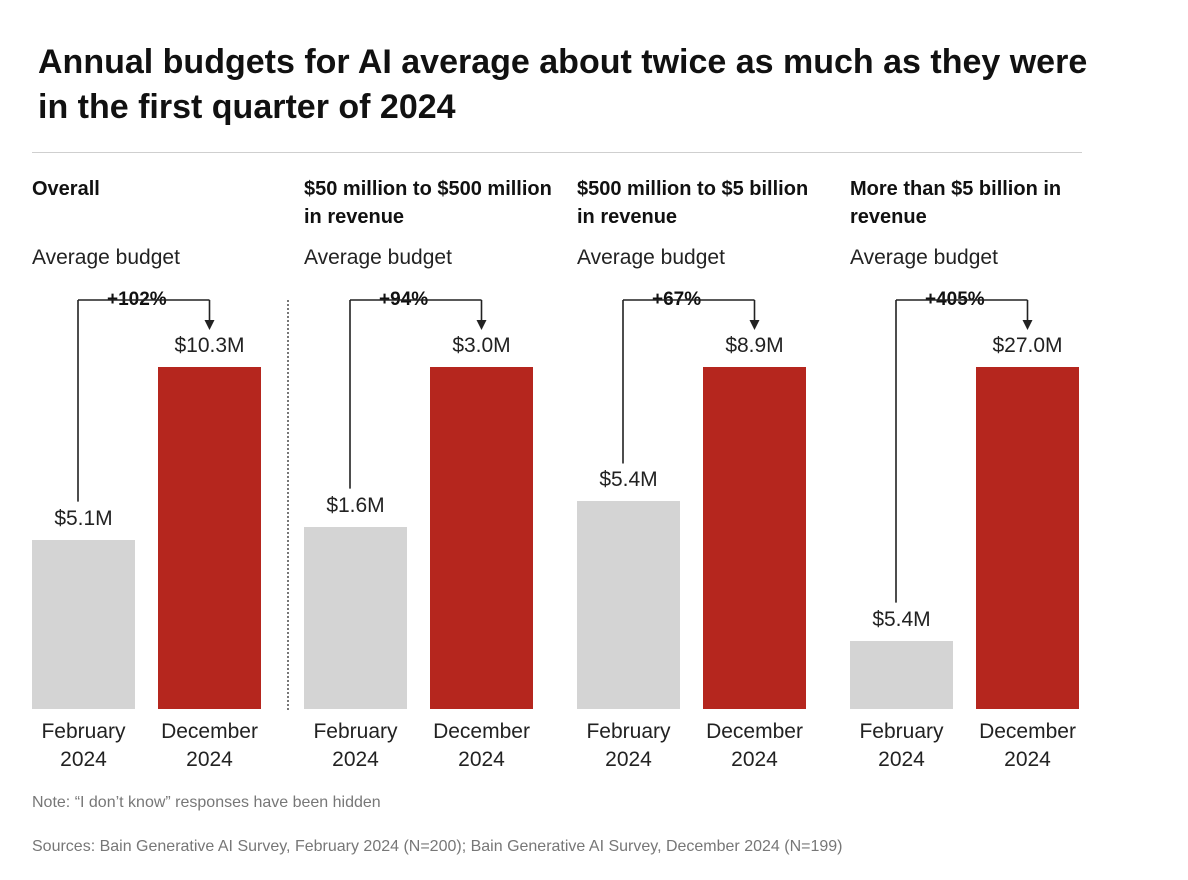 The image size is (1188, 880). What do you see at coordinates (755, 746) in the screenshot?
I see `x-label-500m-5b-december: December 2024` at bounding box center [755, 746].